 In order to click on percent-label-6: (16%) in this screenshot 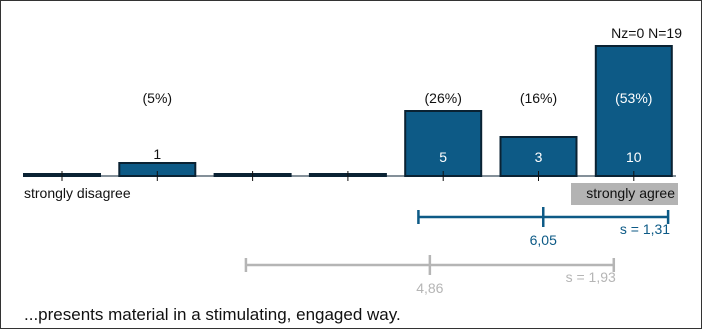, I will do `click(538, 98)`.